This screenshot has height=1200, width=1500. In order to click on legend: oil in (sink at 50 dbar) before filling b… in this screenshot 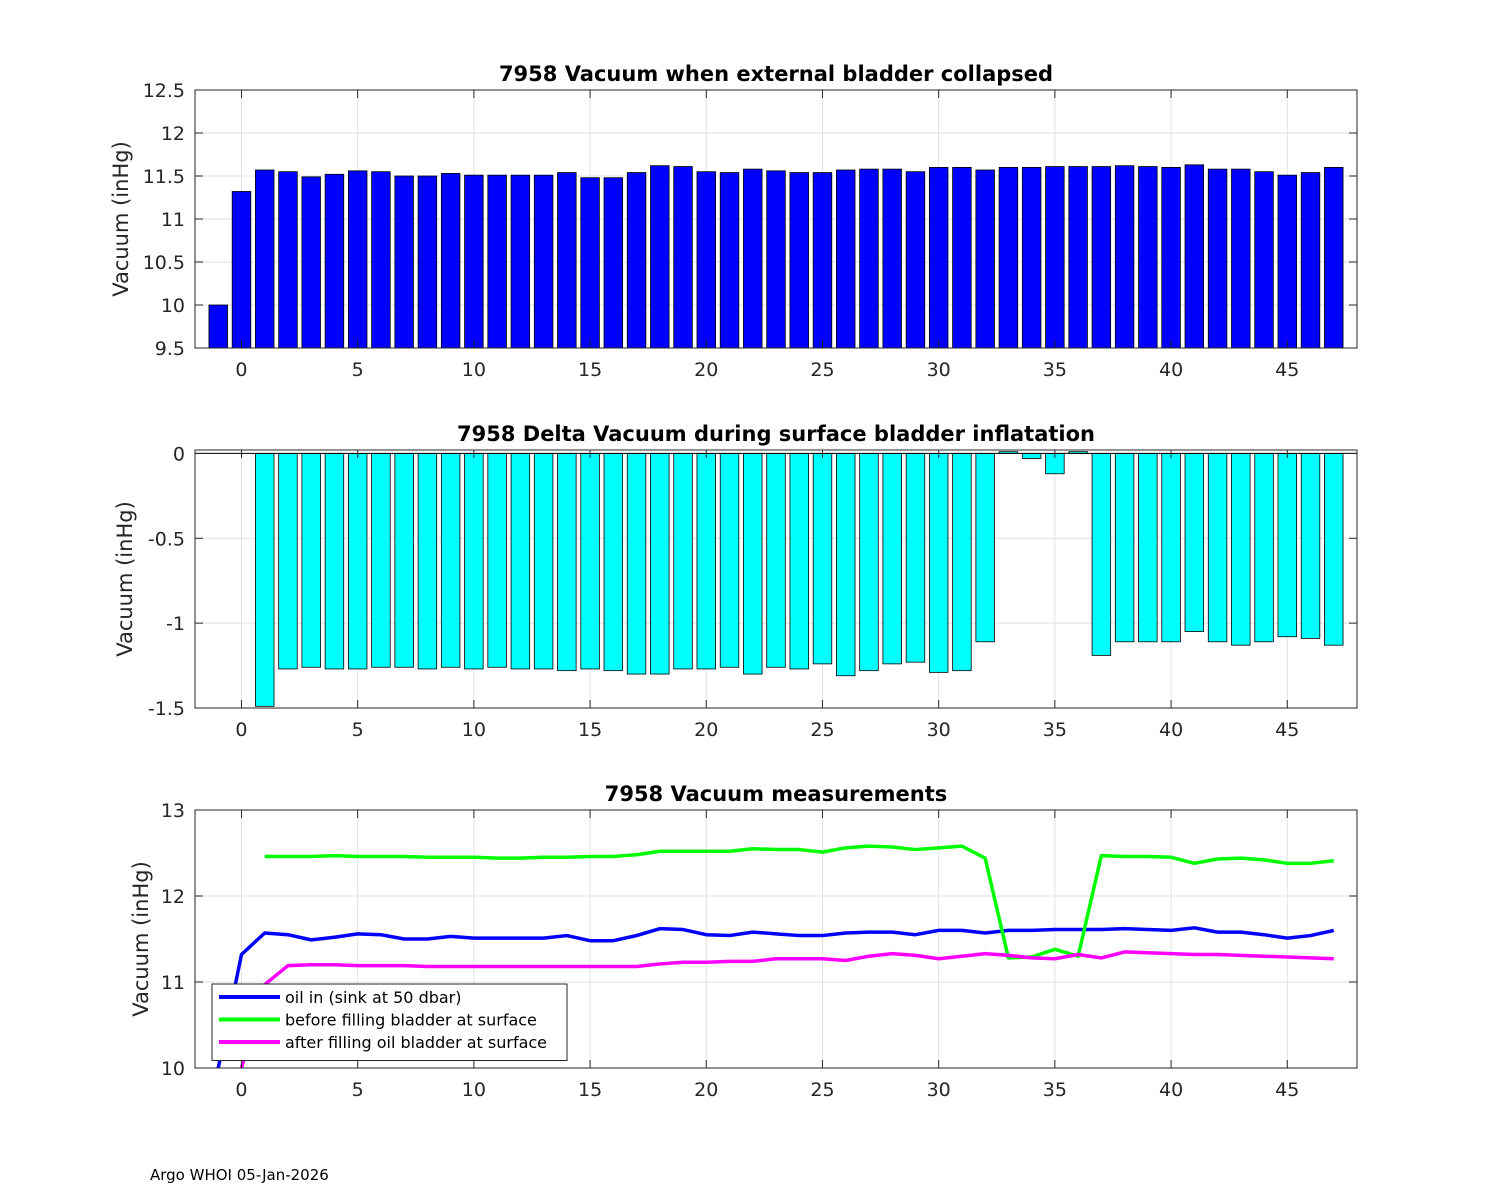, I will do `click(389, 1022)`.